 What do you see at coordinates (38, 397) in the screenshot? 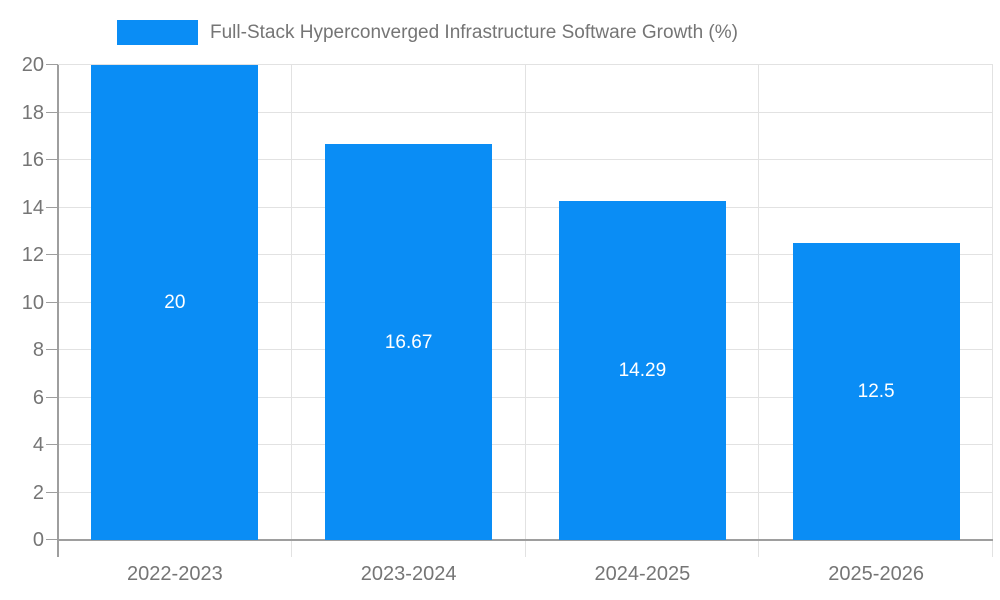
I see `y-tick-label: 6` at bounding box center [38, 397].